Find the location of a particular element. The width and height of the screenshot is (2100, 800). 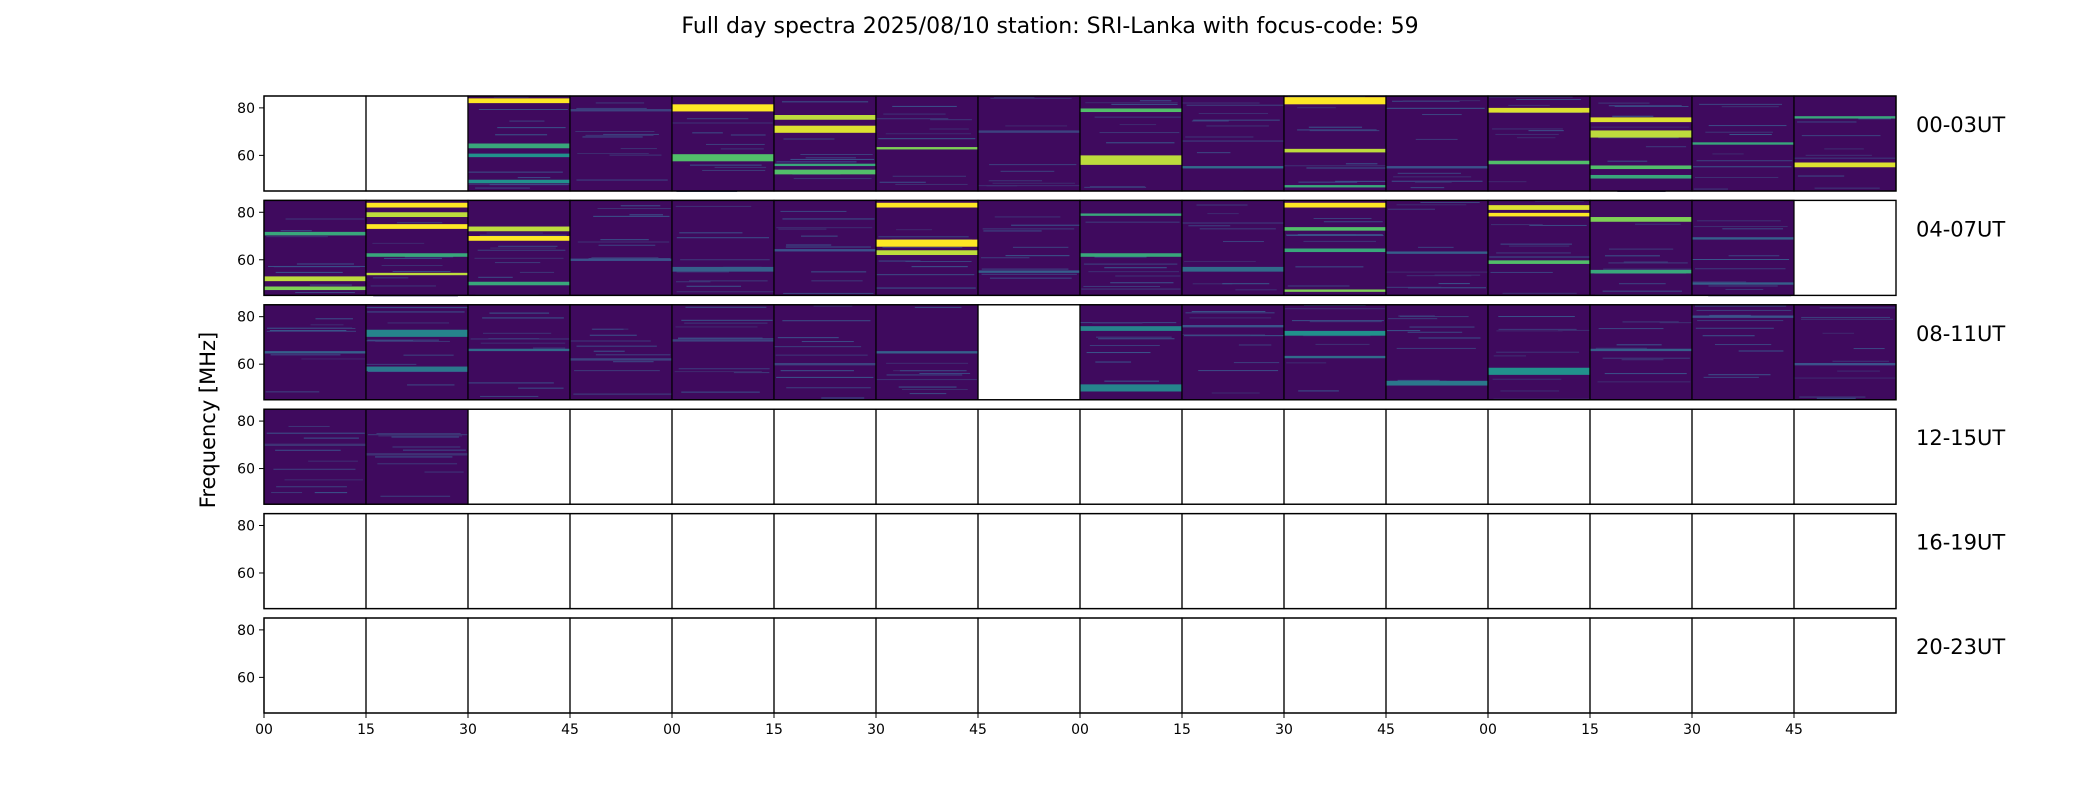

row-time-label: 00-03UT is located at coordinates (1960, 125).